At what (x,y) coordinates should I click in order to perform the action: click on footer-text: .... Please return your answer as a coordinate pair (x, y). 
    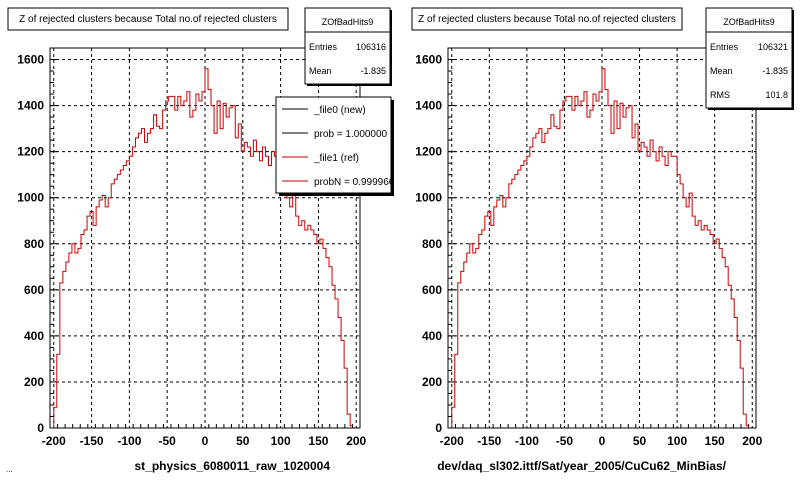
    Looking at the image, I should click on (9, 469).